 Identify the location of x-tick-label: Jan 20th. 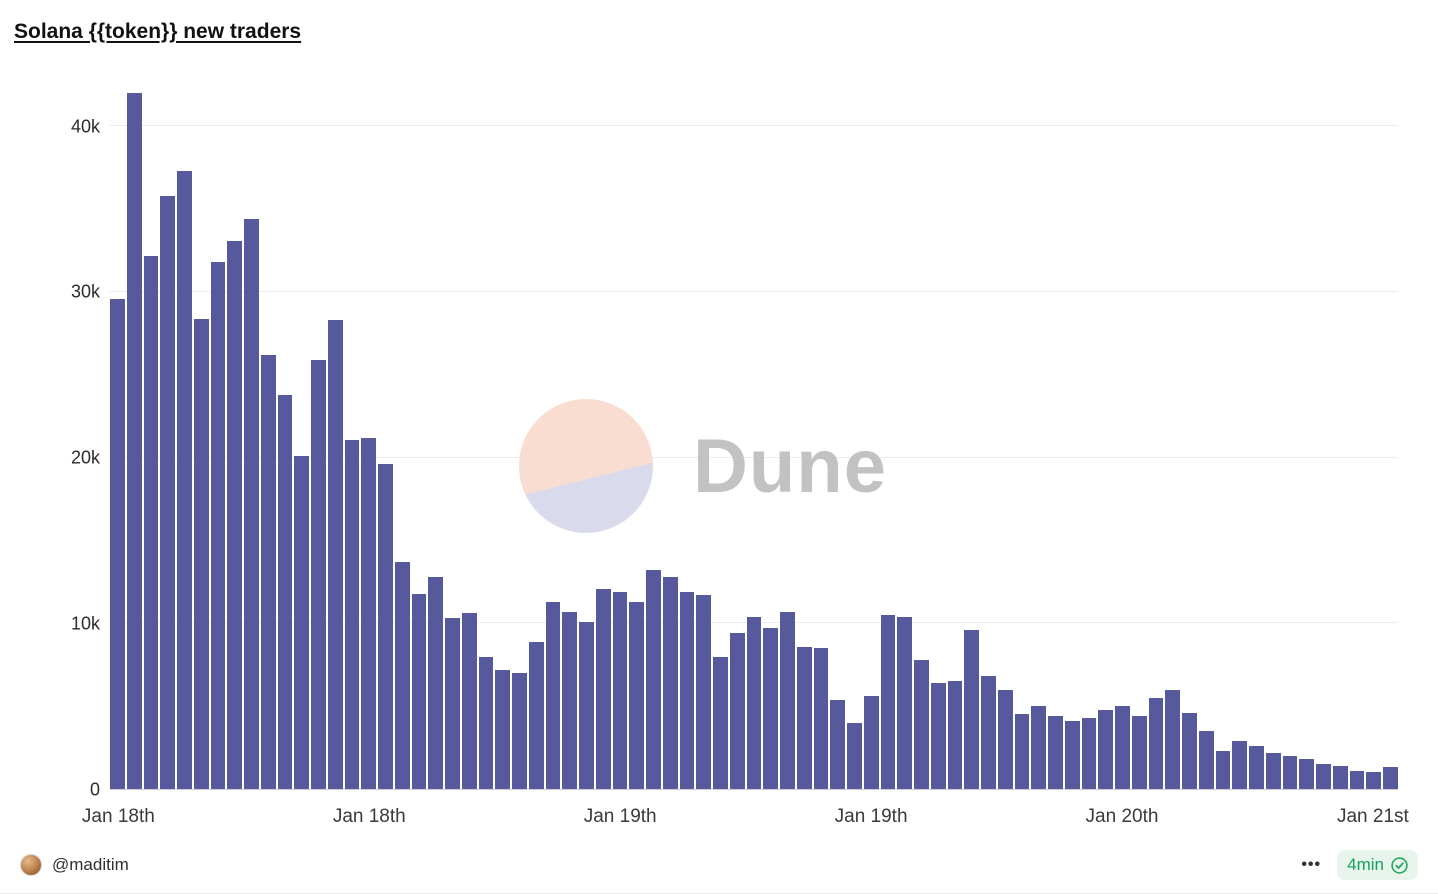
(1122, 816).